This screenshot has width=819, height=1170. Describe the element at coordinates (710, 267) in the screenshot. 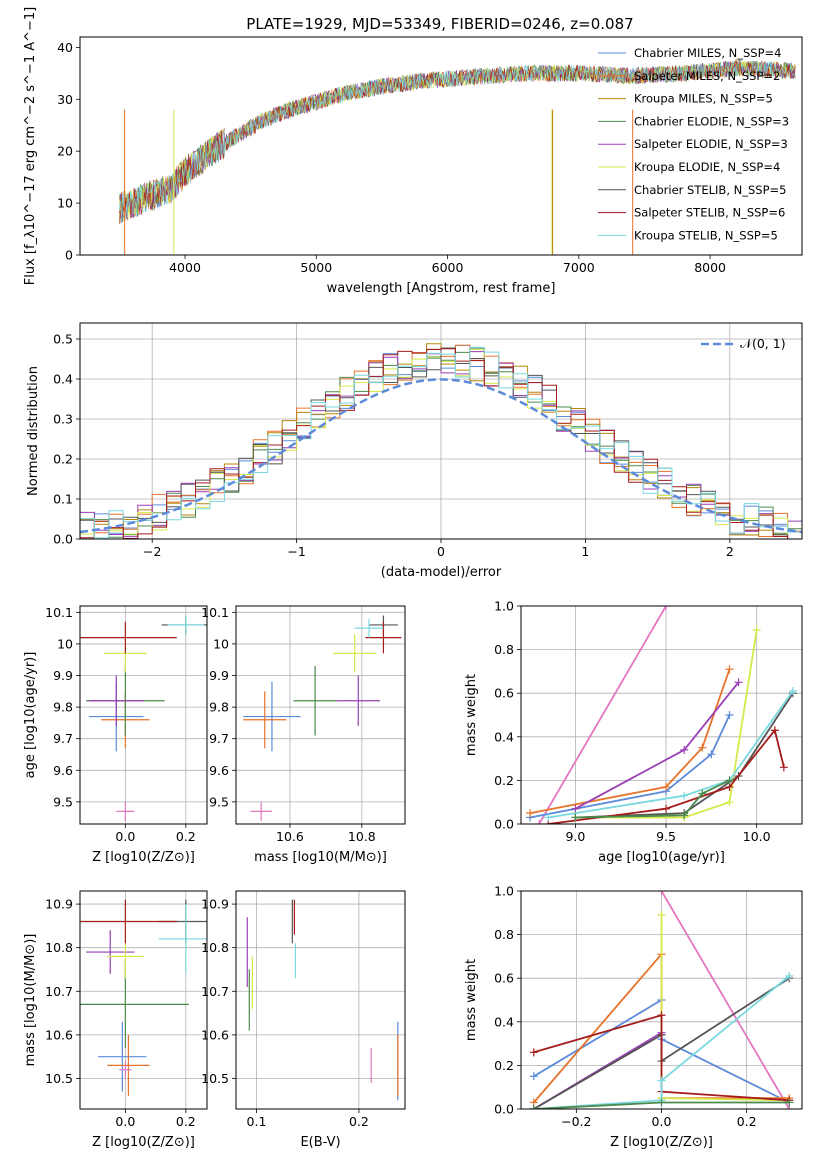

I see `x-tick-label: 8000` at that location.